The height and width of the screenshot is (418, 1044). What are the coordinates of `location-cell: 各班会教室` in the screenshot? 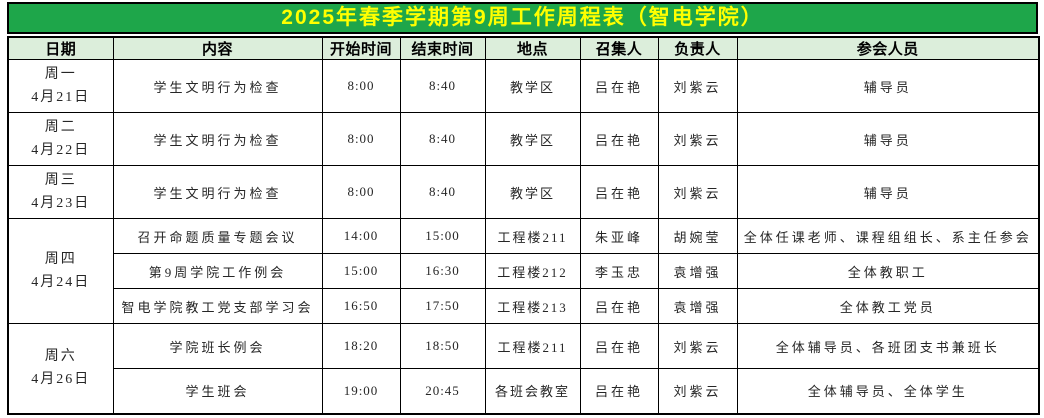 It's located at (532, 391).